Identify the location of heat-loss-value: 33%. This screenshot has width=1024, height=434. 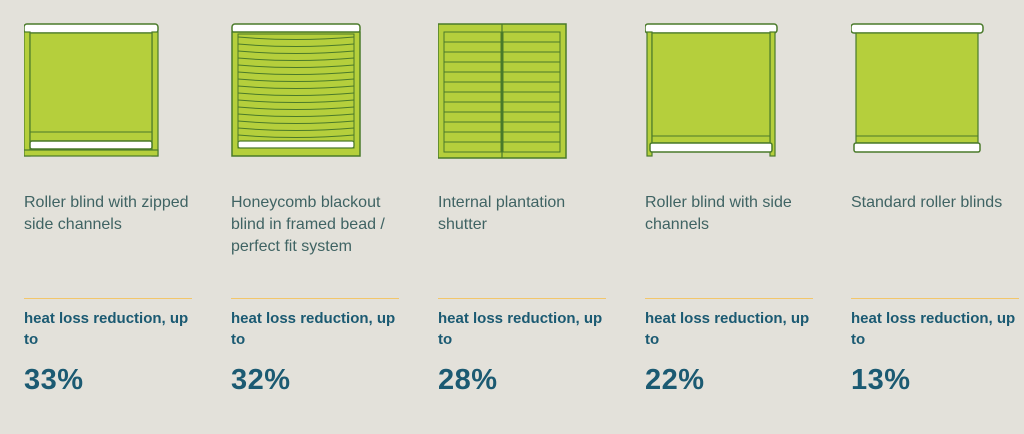
(54, 380).